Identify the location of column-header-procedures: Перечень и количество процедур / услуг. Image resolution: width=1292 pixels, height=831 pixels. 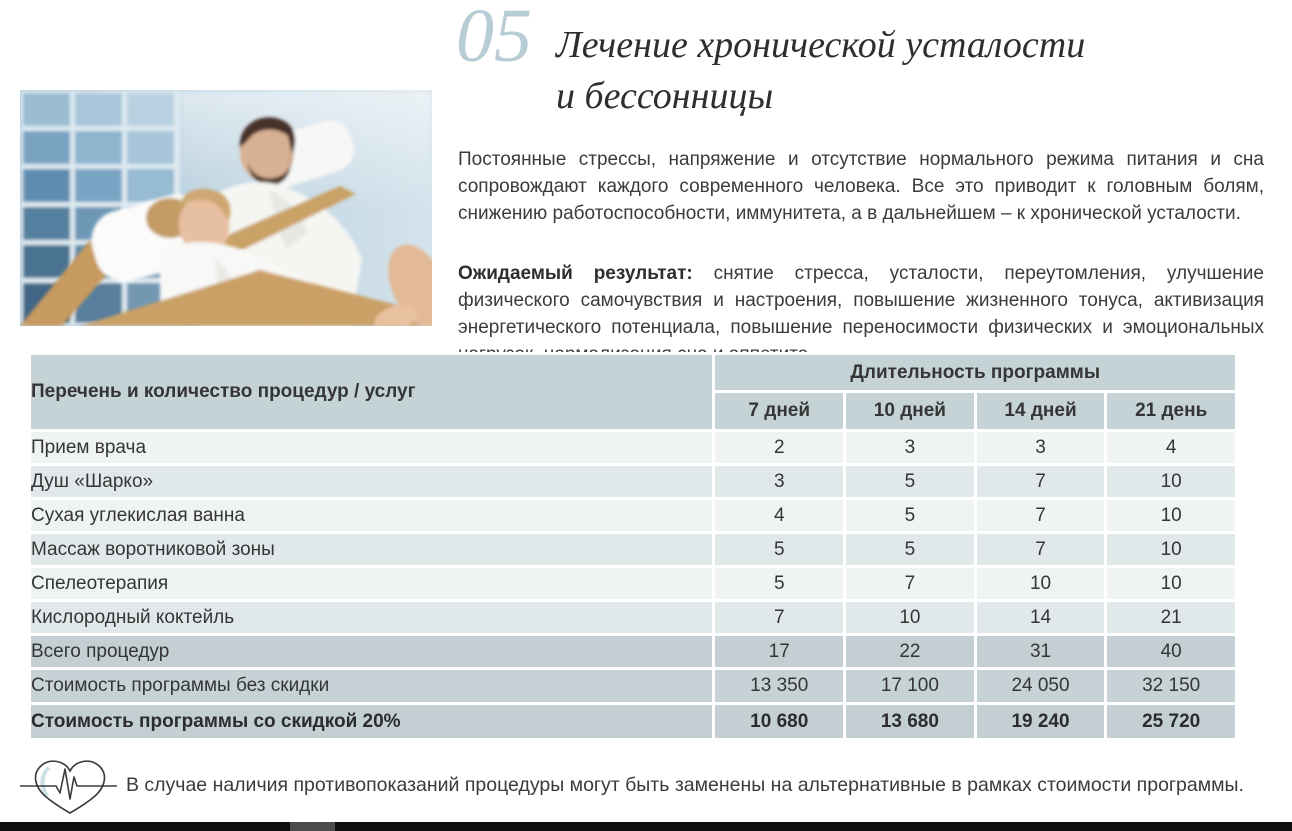
(372, 392).